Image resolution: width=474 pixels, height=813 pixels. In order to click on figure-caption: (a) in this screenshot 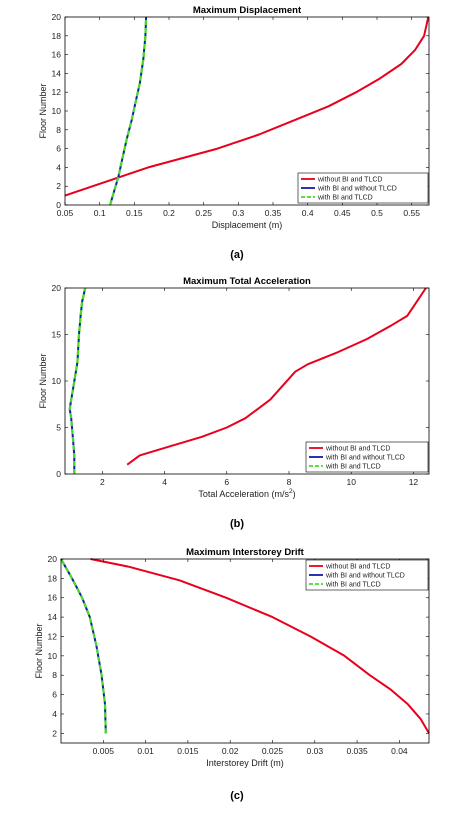, I will do `click(237, 255)`.